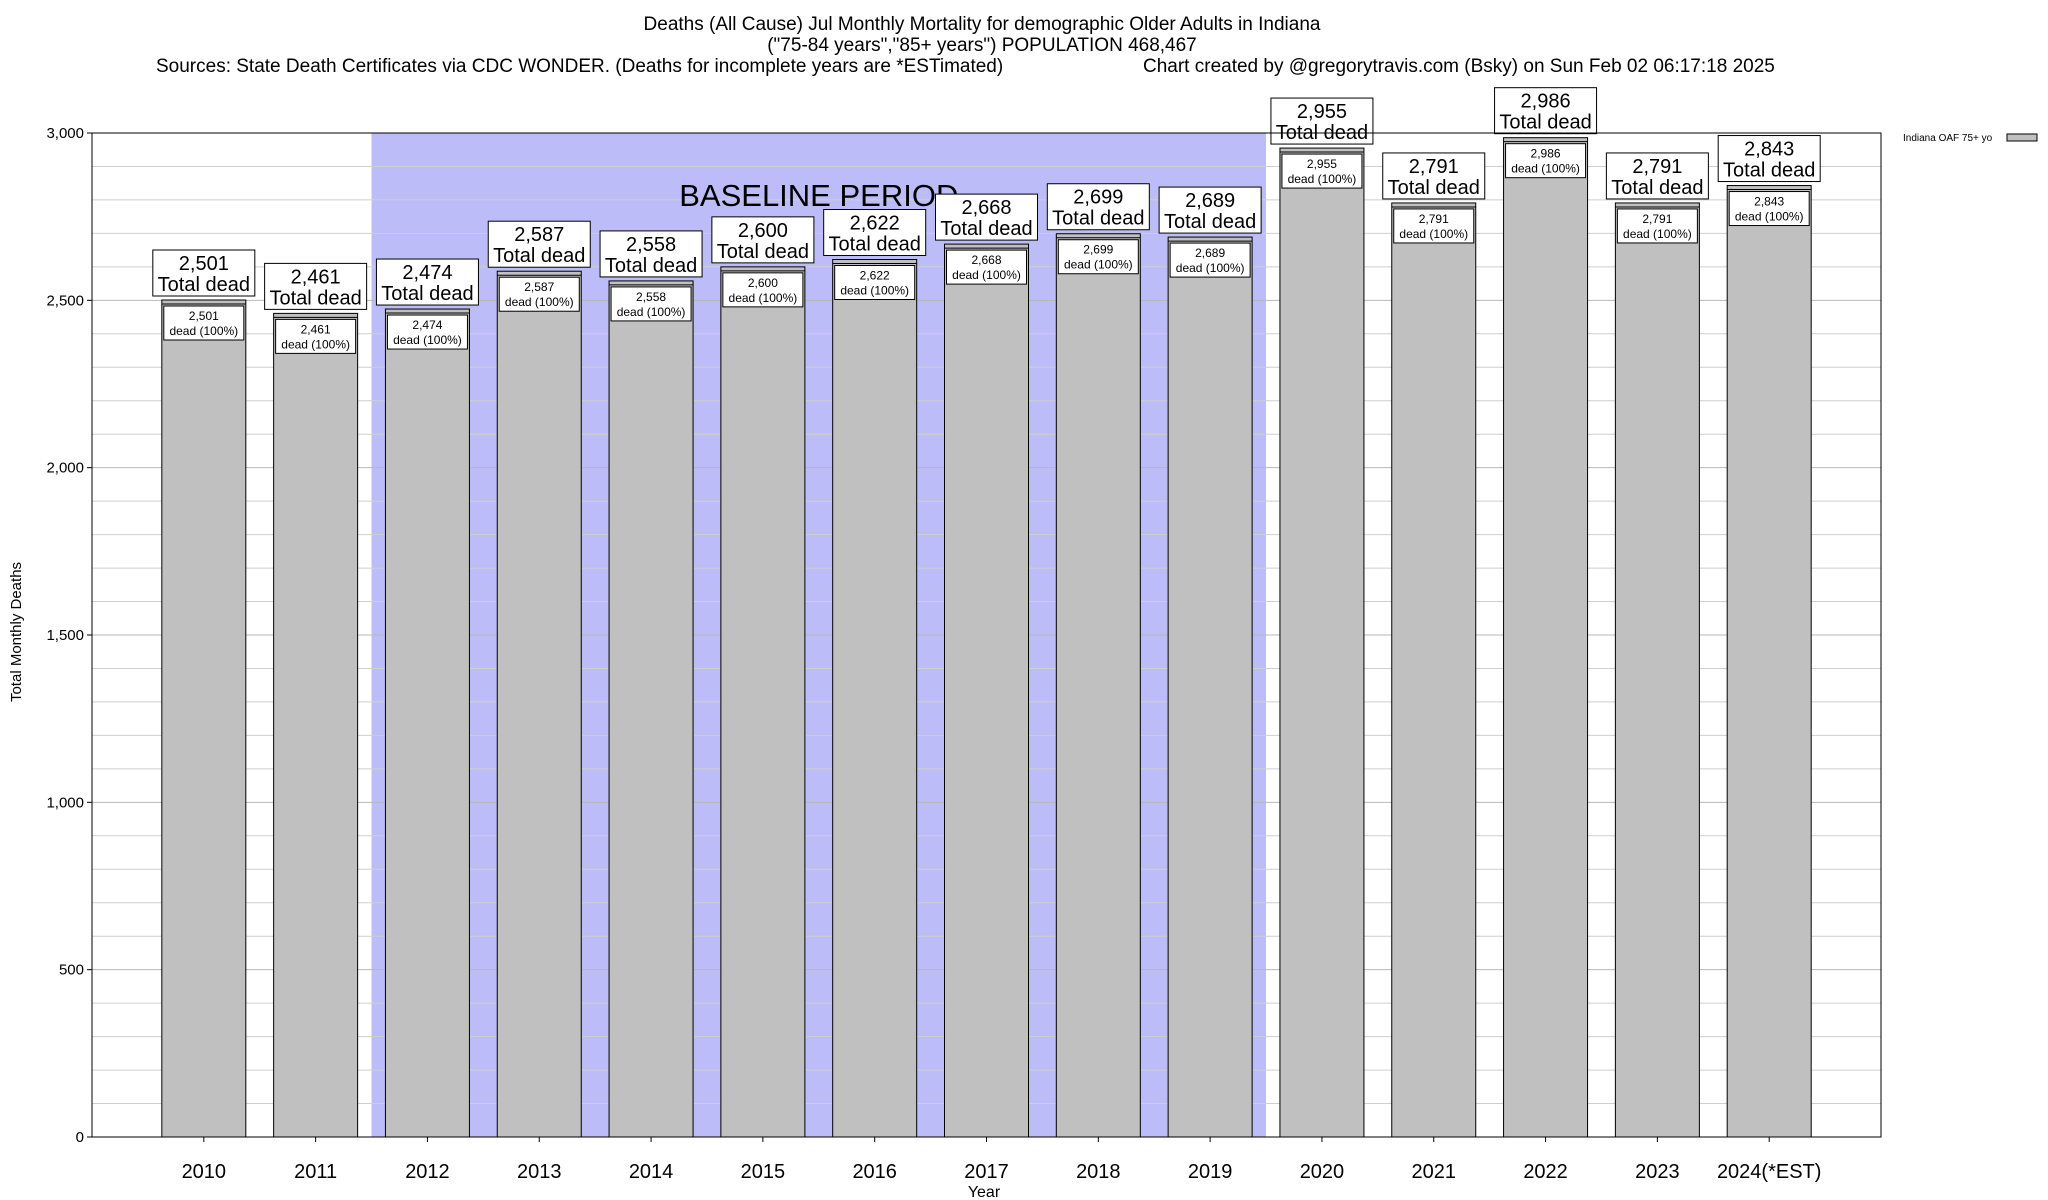 This screenshot has width=2048, height=1200. Describe the element at coordinates (763, 1172) in the screenshot. I see `x-tick-label: 2015` at that location.